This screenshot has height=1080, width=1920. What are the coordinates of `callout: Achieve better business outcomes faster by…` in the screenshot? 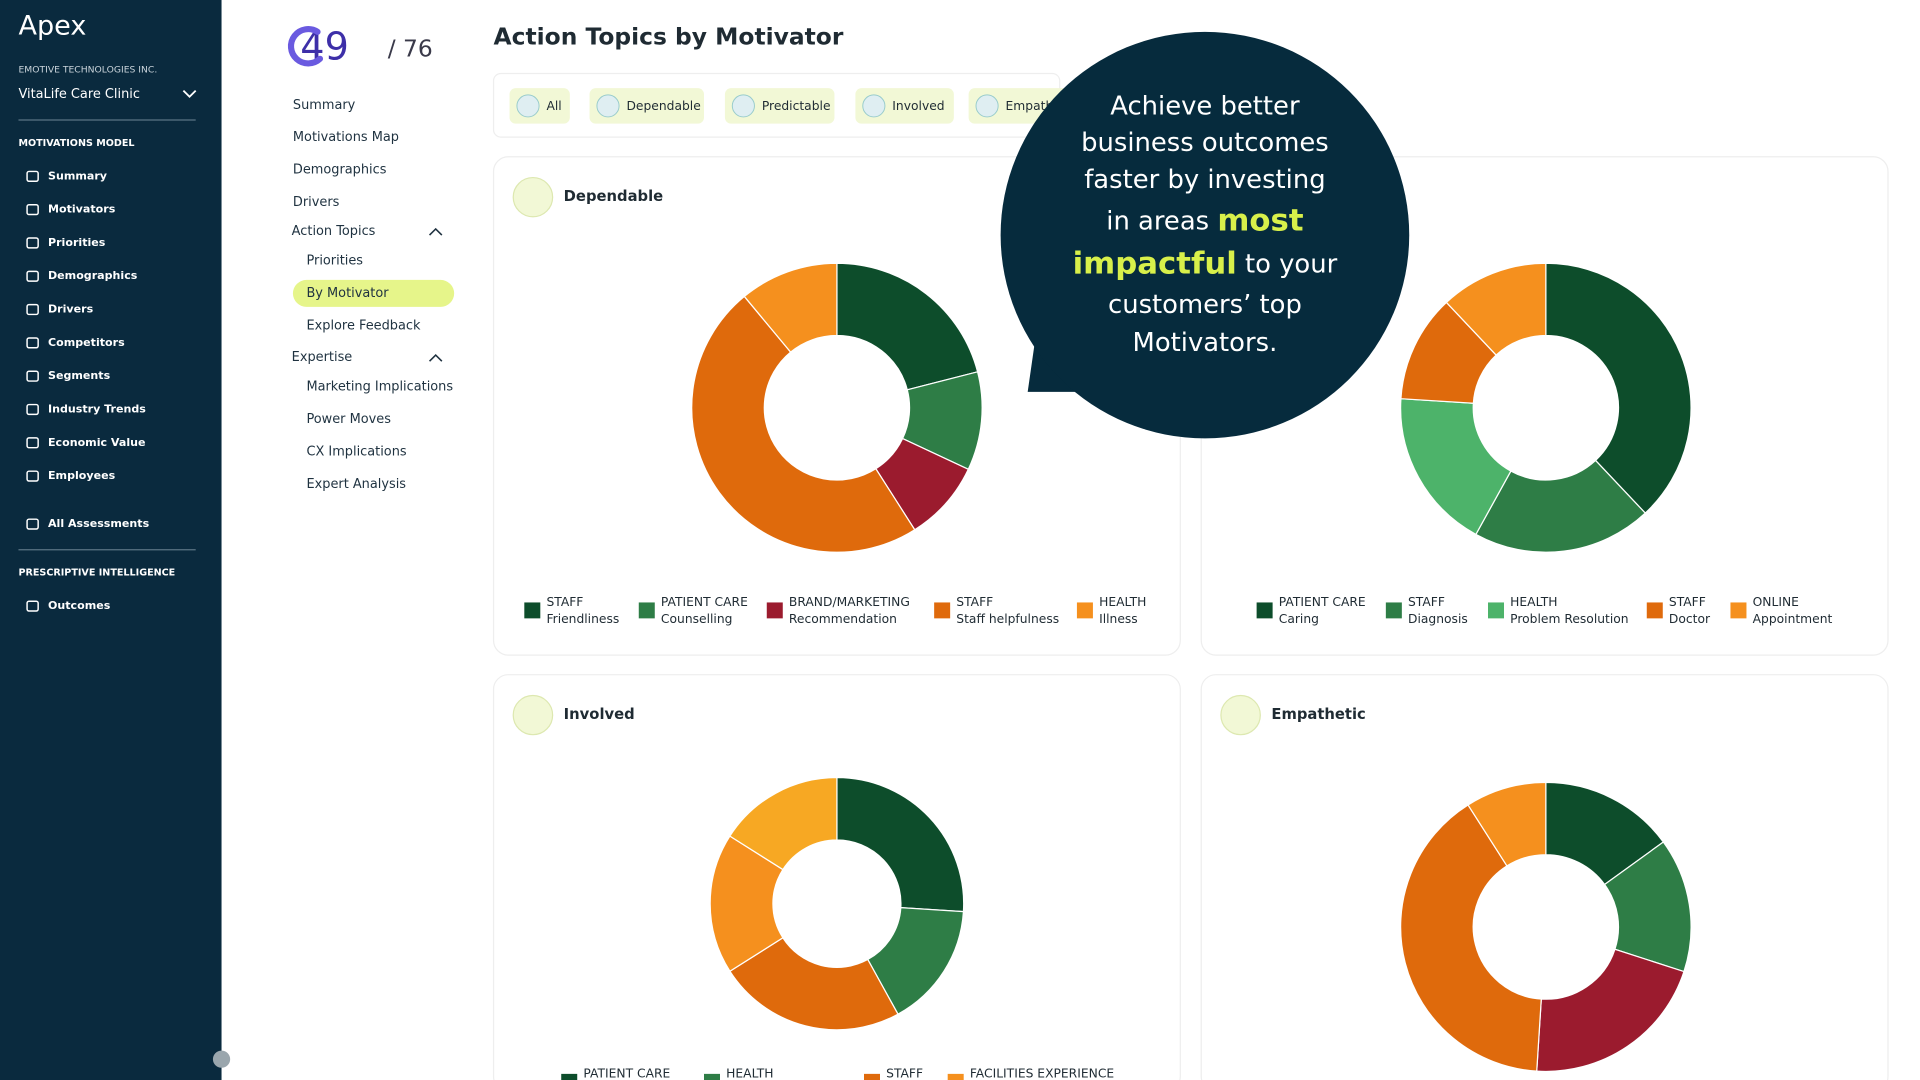 It's located at (1205, 235).